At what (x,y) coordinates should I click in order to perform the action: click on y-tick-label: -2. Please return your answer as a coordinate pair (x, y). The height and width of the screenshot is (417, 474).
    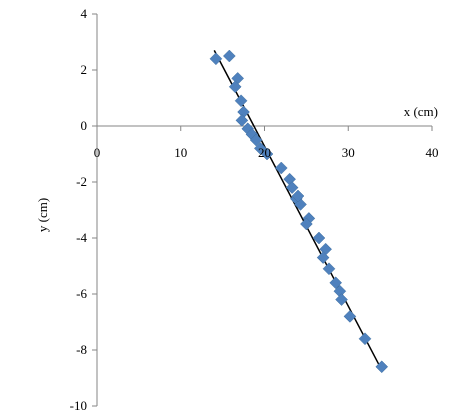
    Looking at the image, I should click on (81, 181).